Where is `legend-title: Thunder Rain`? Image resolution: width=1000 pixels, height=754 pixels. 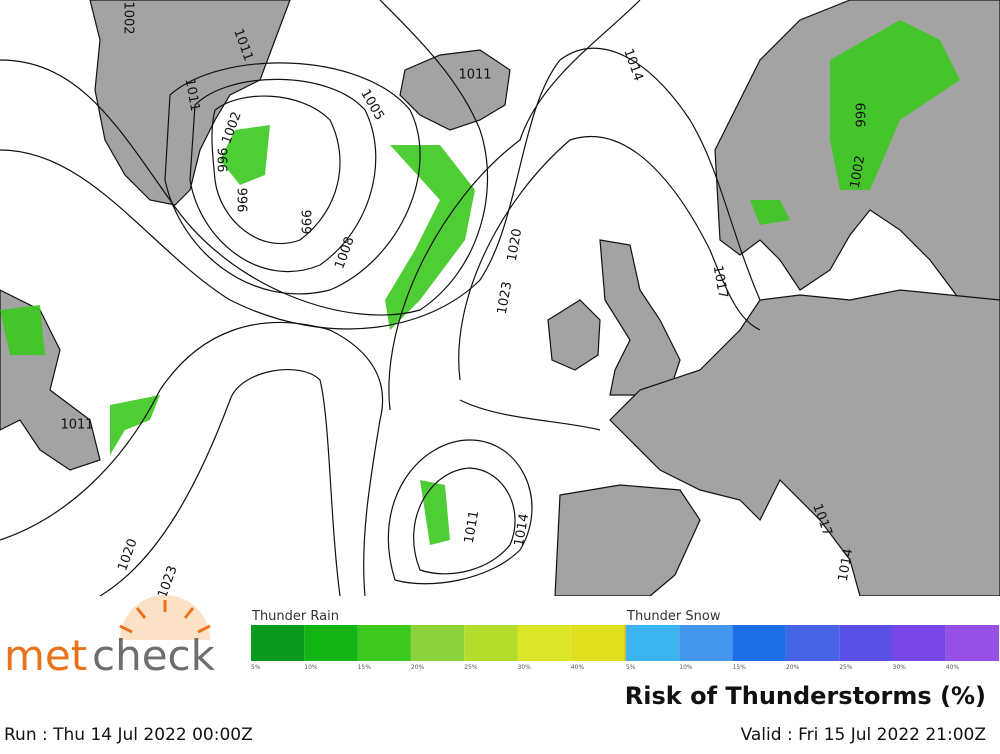
legend-title: Thunder Rain is located at coordinates (295, 616).